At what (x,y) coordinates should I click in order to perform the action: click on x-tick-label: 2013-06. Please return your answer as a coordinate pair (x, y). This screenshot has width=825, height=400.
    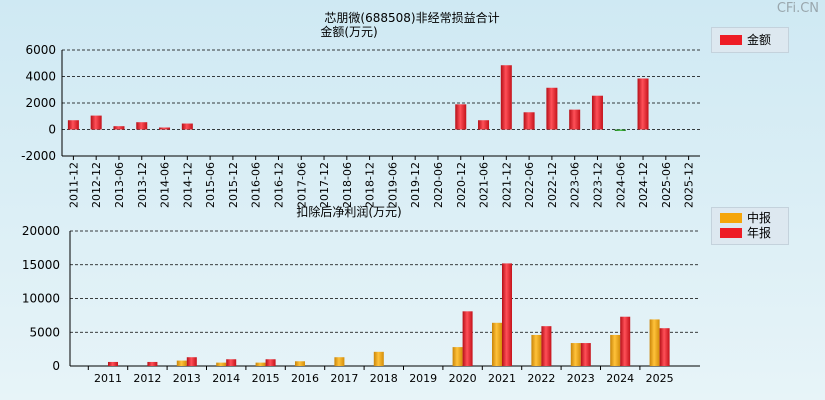
    Looking at the image, I should click on (119, 185).